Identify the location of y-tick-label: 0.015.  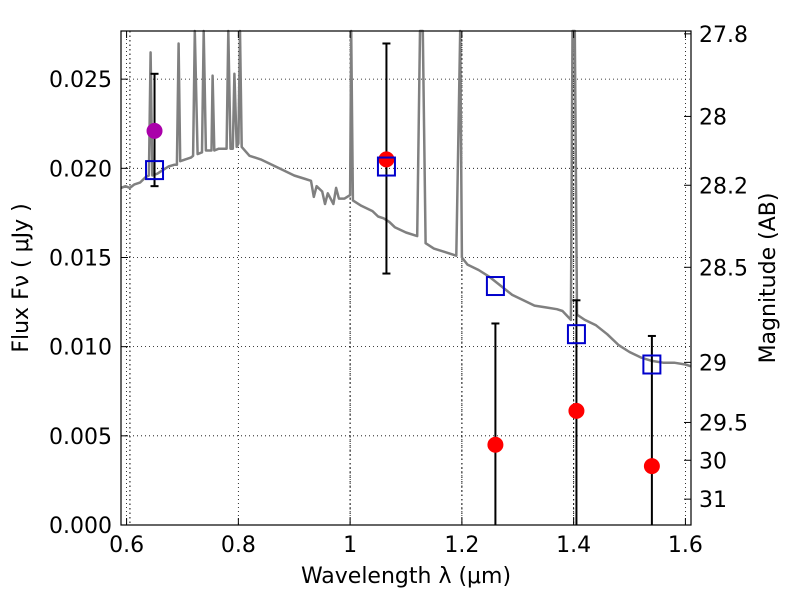
(80, 258).